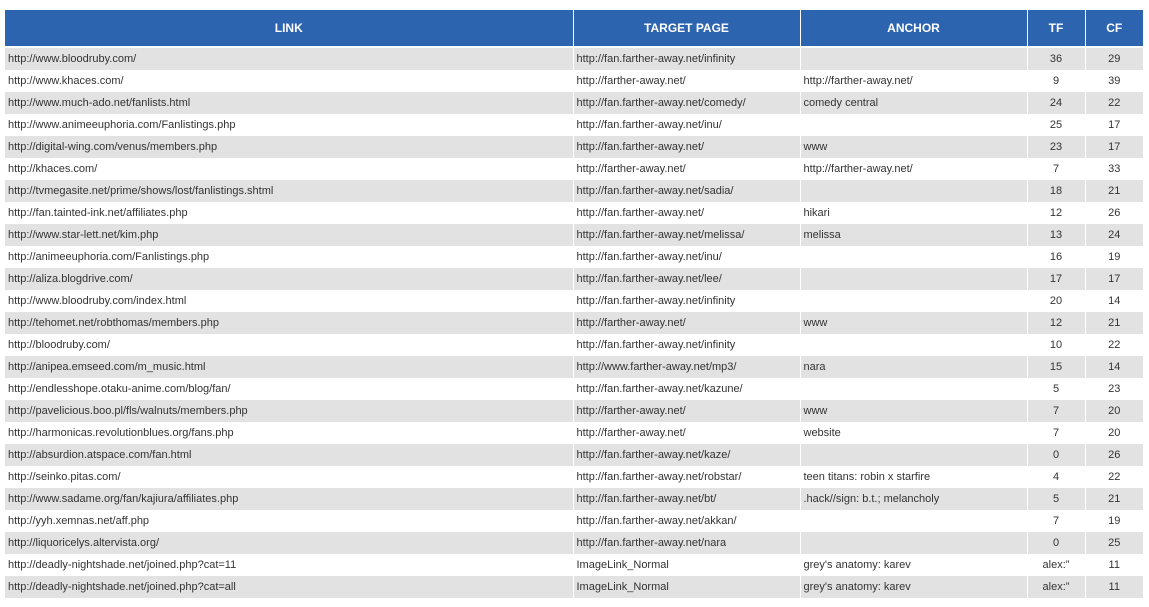 This screenshot has height=607, width=1149. What do you see at coordinates (1055, 389) in the screenshot?
I see `table-cell: 5` at bounding box center [1055, 389].